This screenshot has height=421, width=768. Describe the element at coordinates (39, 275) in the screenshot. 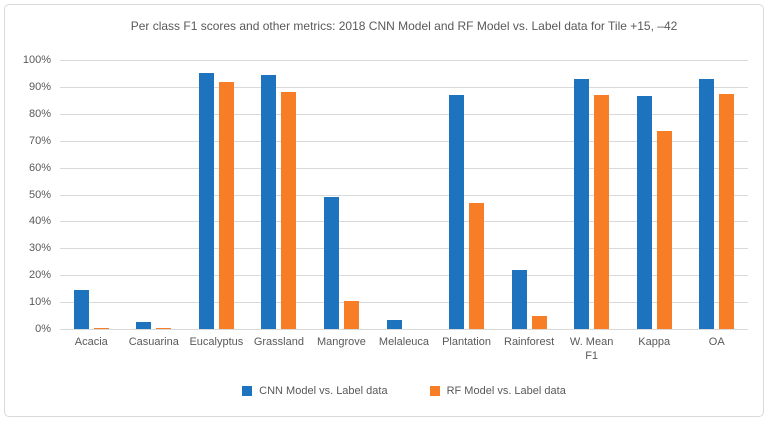

I see `y-tick-label: 20%` at that location.